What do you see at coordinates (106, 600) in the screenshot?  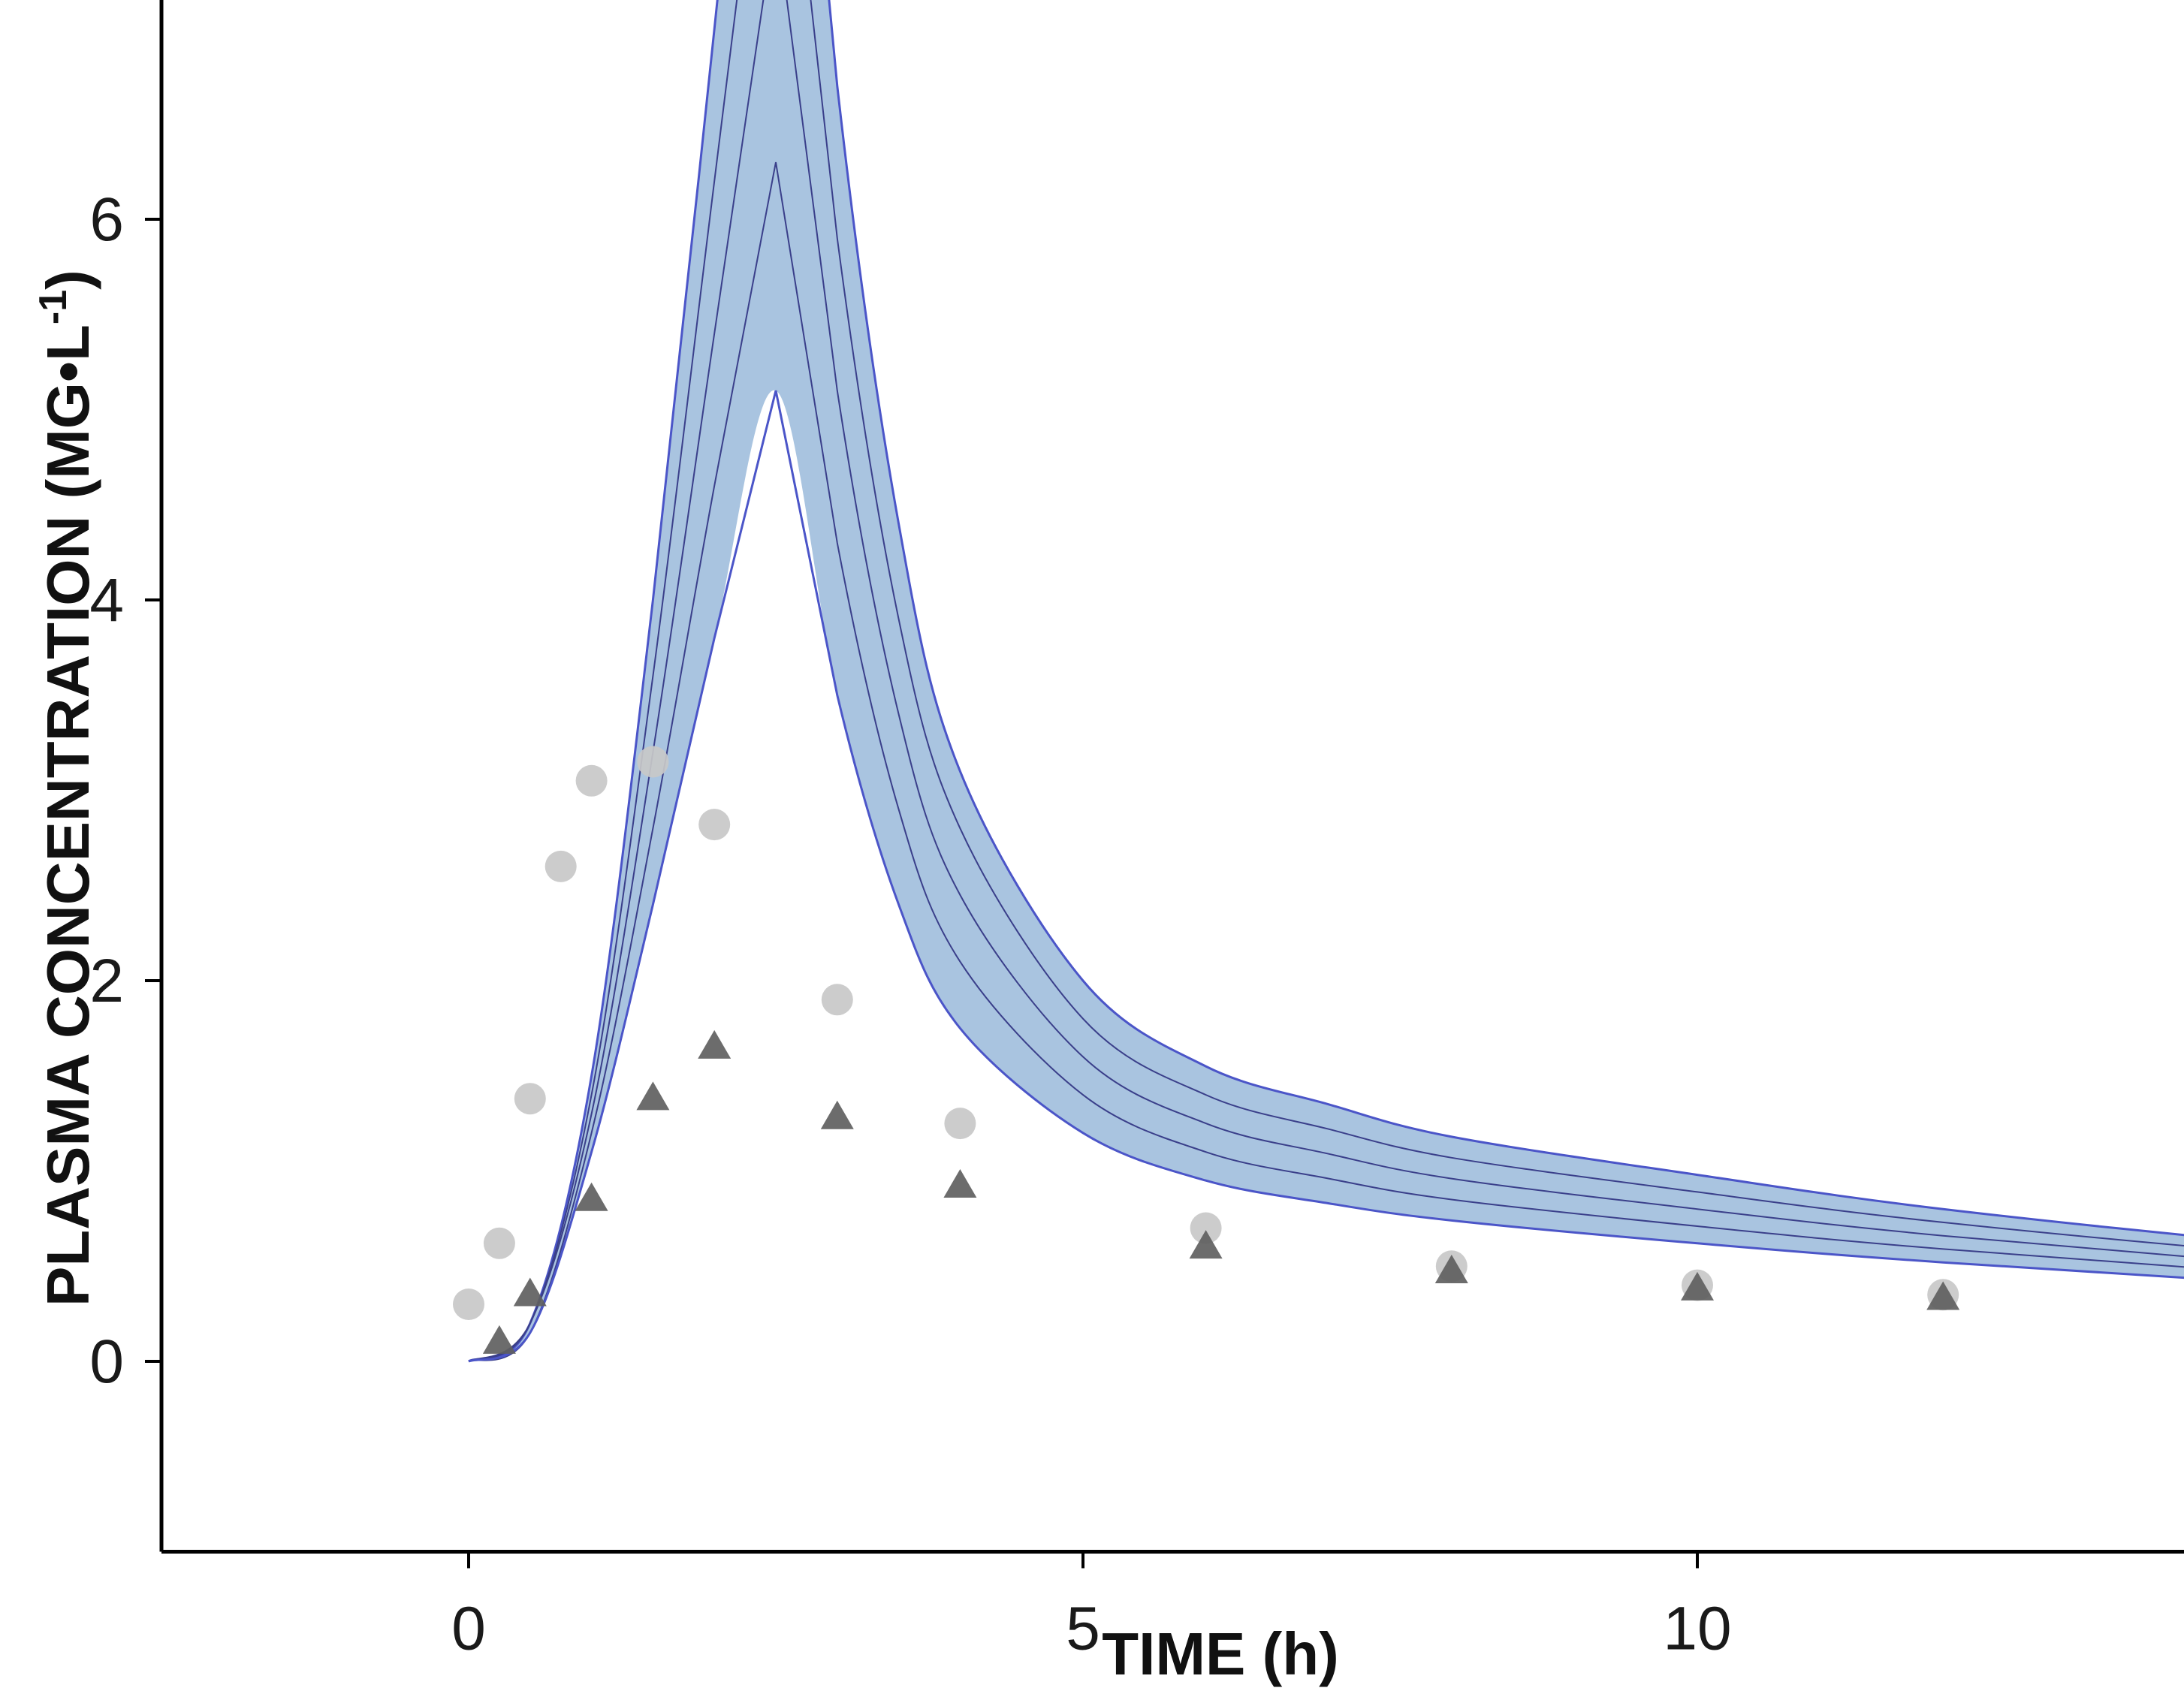 I see `y-tick-label: 4` at bounding box center [106, 600].